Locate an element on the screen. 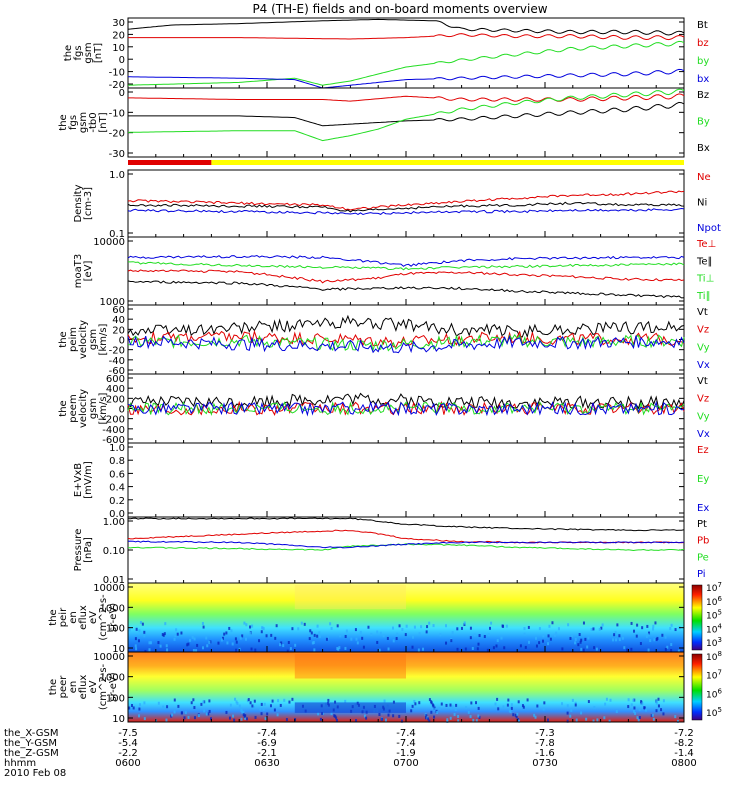 The image size is (750, 804). colorbar-label: 10⁷ is located at coordinates (714, 587).